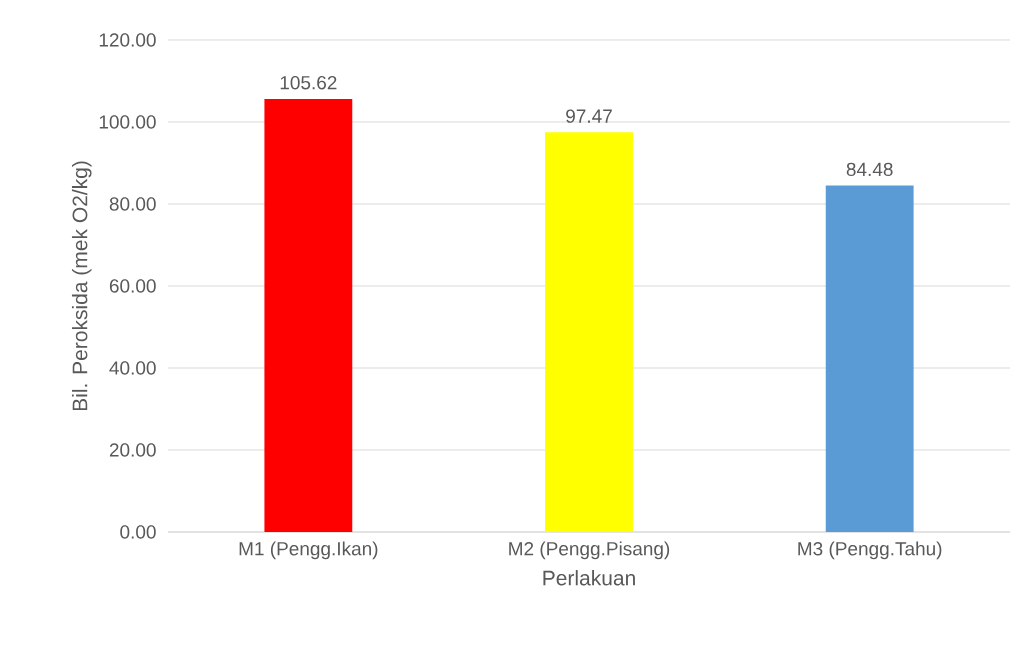  Describe the element at coordinates (132, 204) in the screenshot. I see `y-tick-label: 80.00` at that location.